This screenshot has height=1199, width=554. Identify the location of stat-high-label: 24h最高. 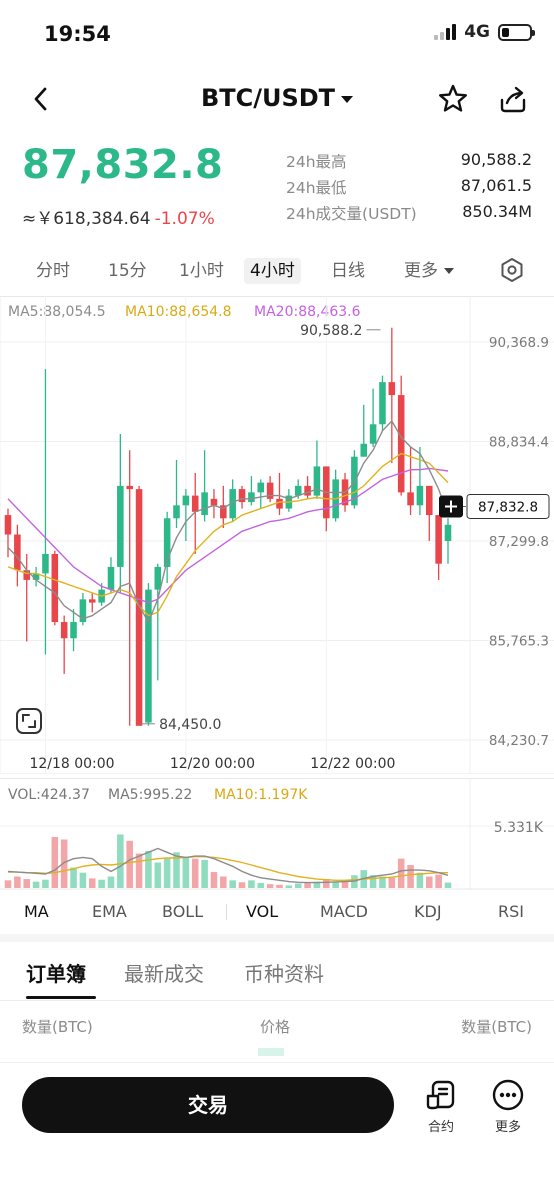
(316, 162).